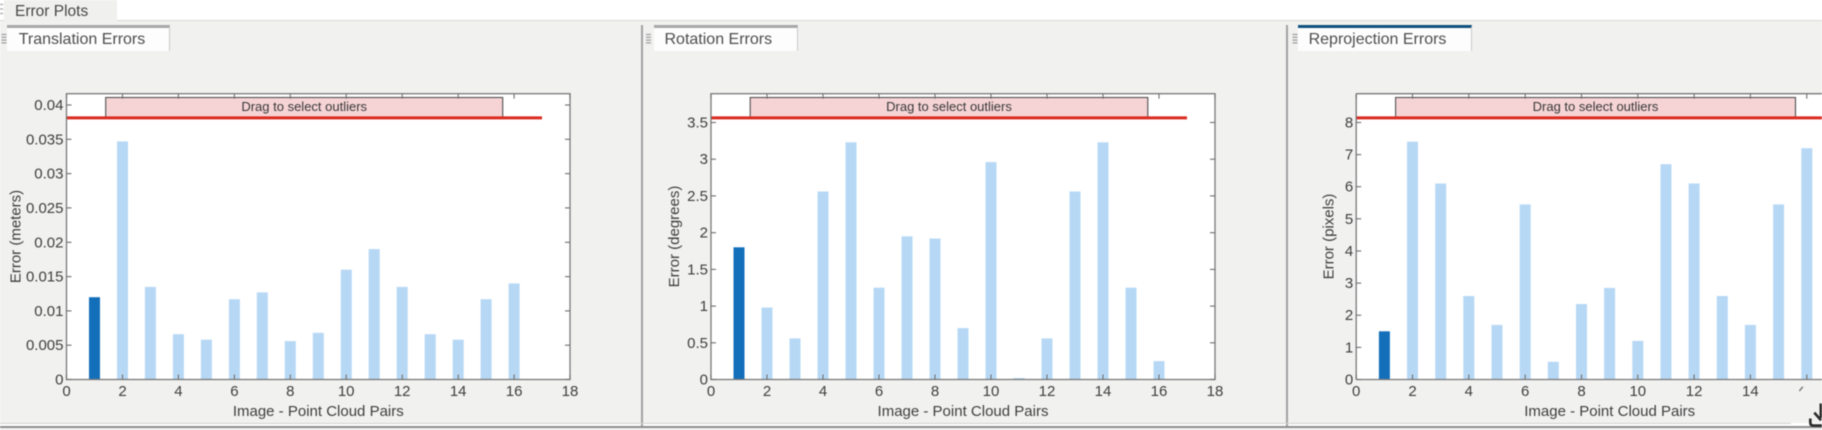 This screenshot has width=1822, height=430. What do you see at coordinates (674, 237) in the screenshot?
I see `svg-text: Error (degrees)` at bounding box center [674, 237].